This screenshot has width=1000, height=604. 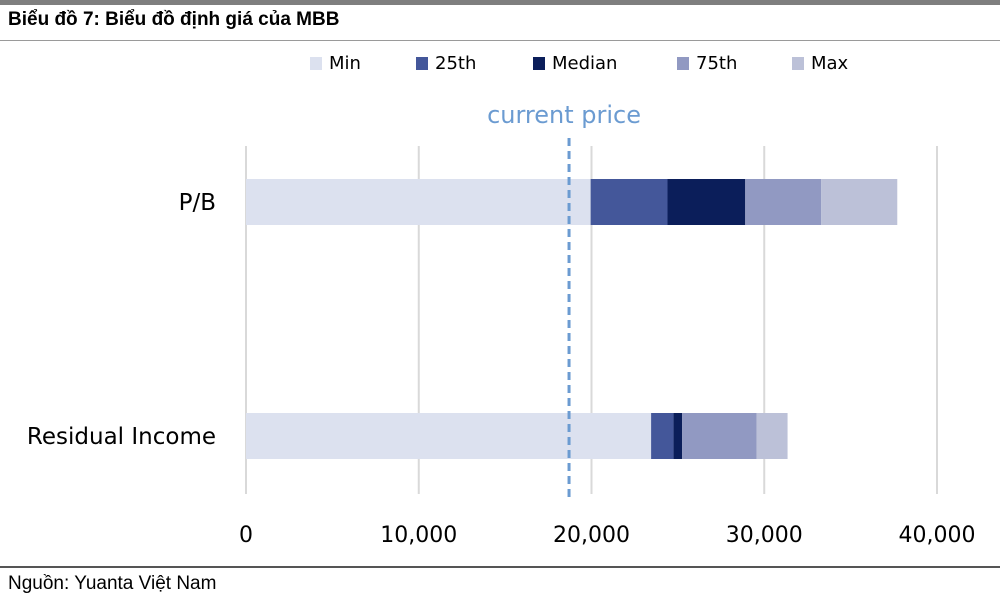 What do you see at coordinates (783, 202) in the screenshot?
I see `bar-p-b-75th` at bounding box center [783, 202].